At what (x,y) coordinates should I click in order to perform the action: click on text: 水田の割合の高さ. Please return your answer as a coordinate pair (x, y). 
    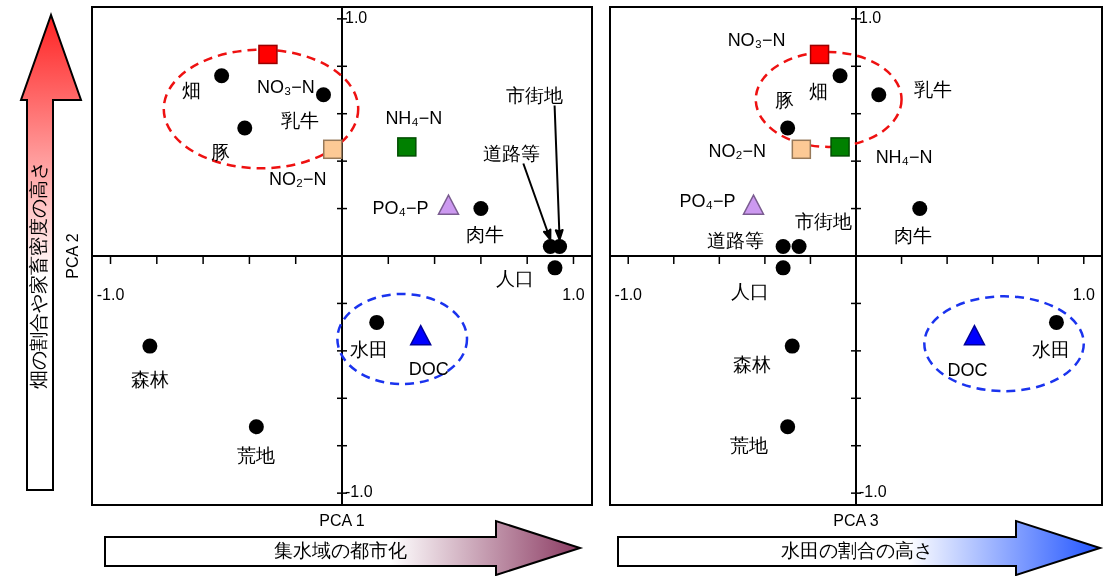
    Looking at the image, I should click on (857, 551).